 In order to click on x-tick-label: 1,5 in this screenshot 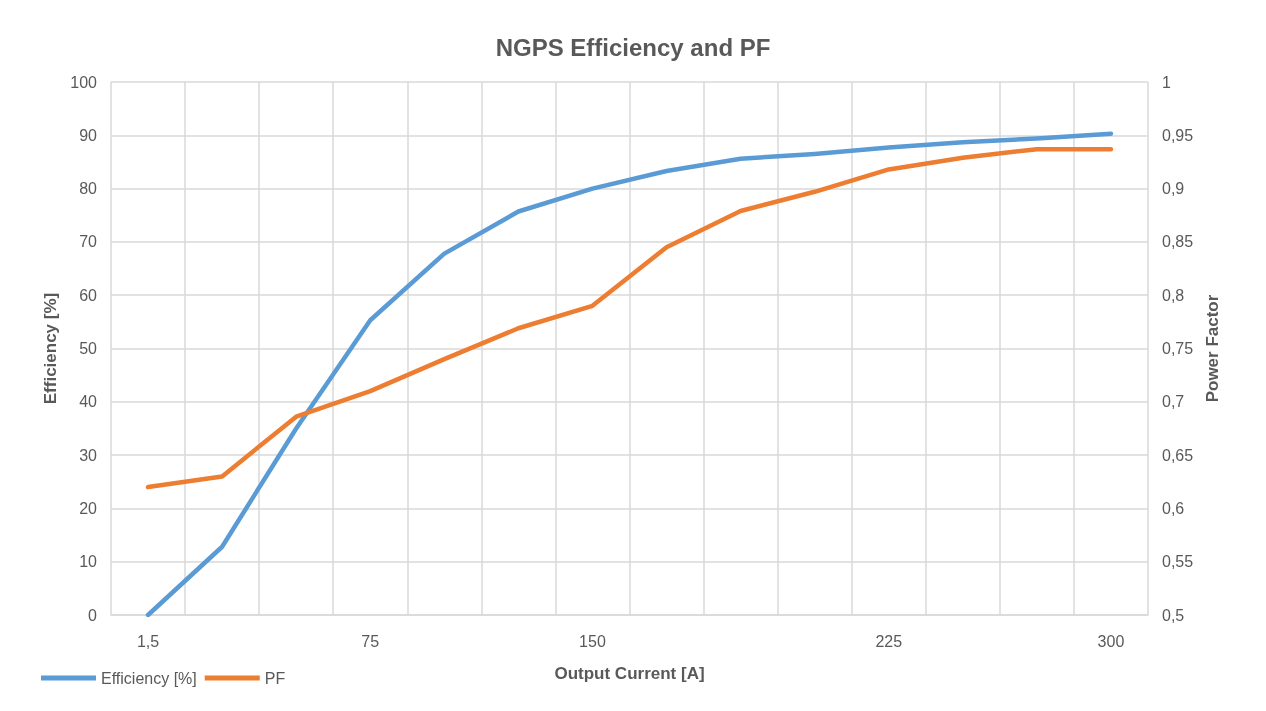, I will do `click(148, 641)`.